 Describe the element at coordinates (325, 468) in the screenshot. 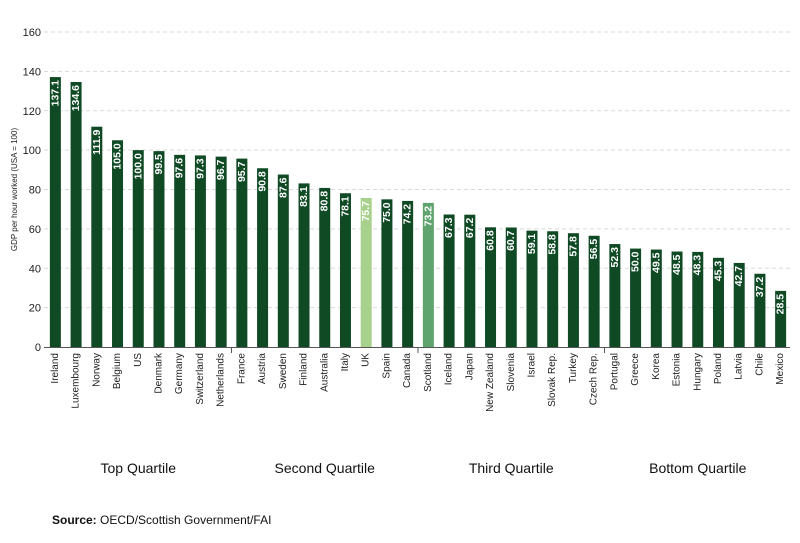

I see `quartile-label: Second Quartile` at that location.